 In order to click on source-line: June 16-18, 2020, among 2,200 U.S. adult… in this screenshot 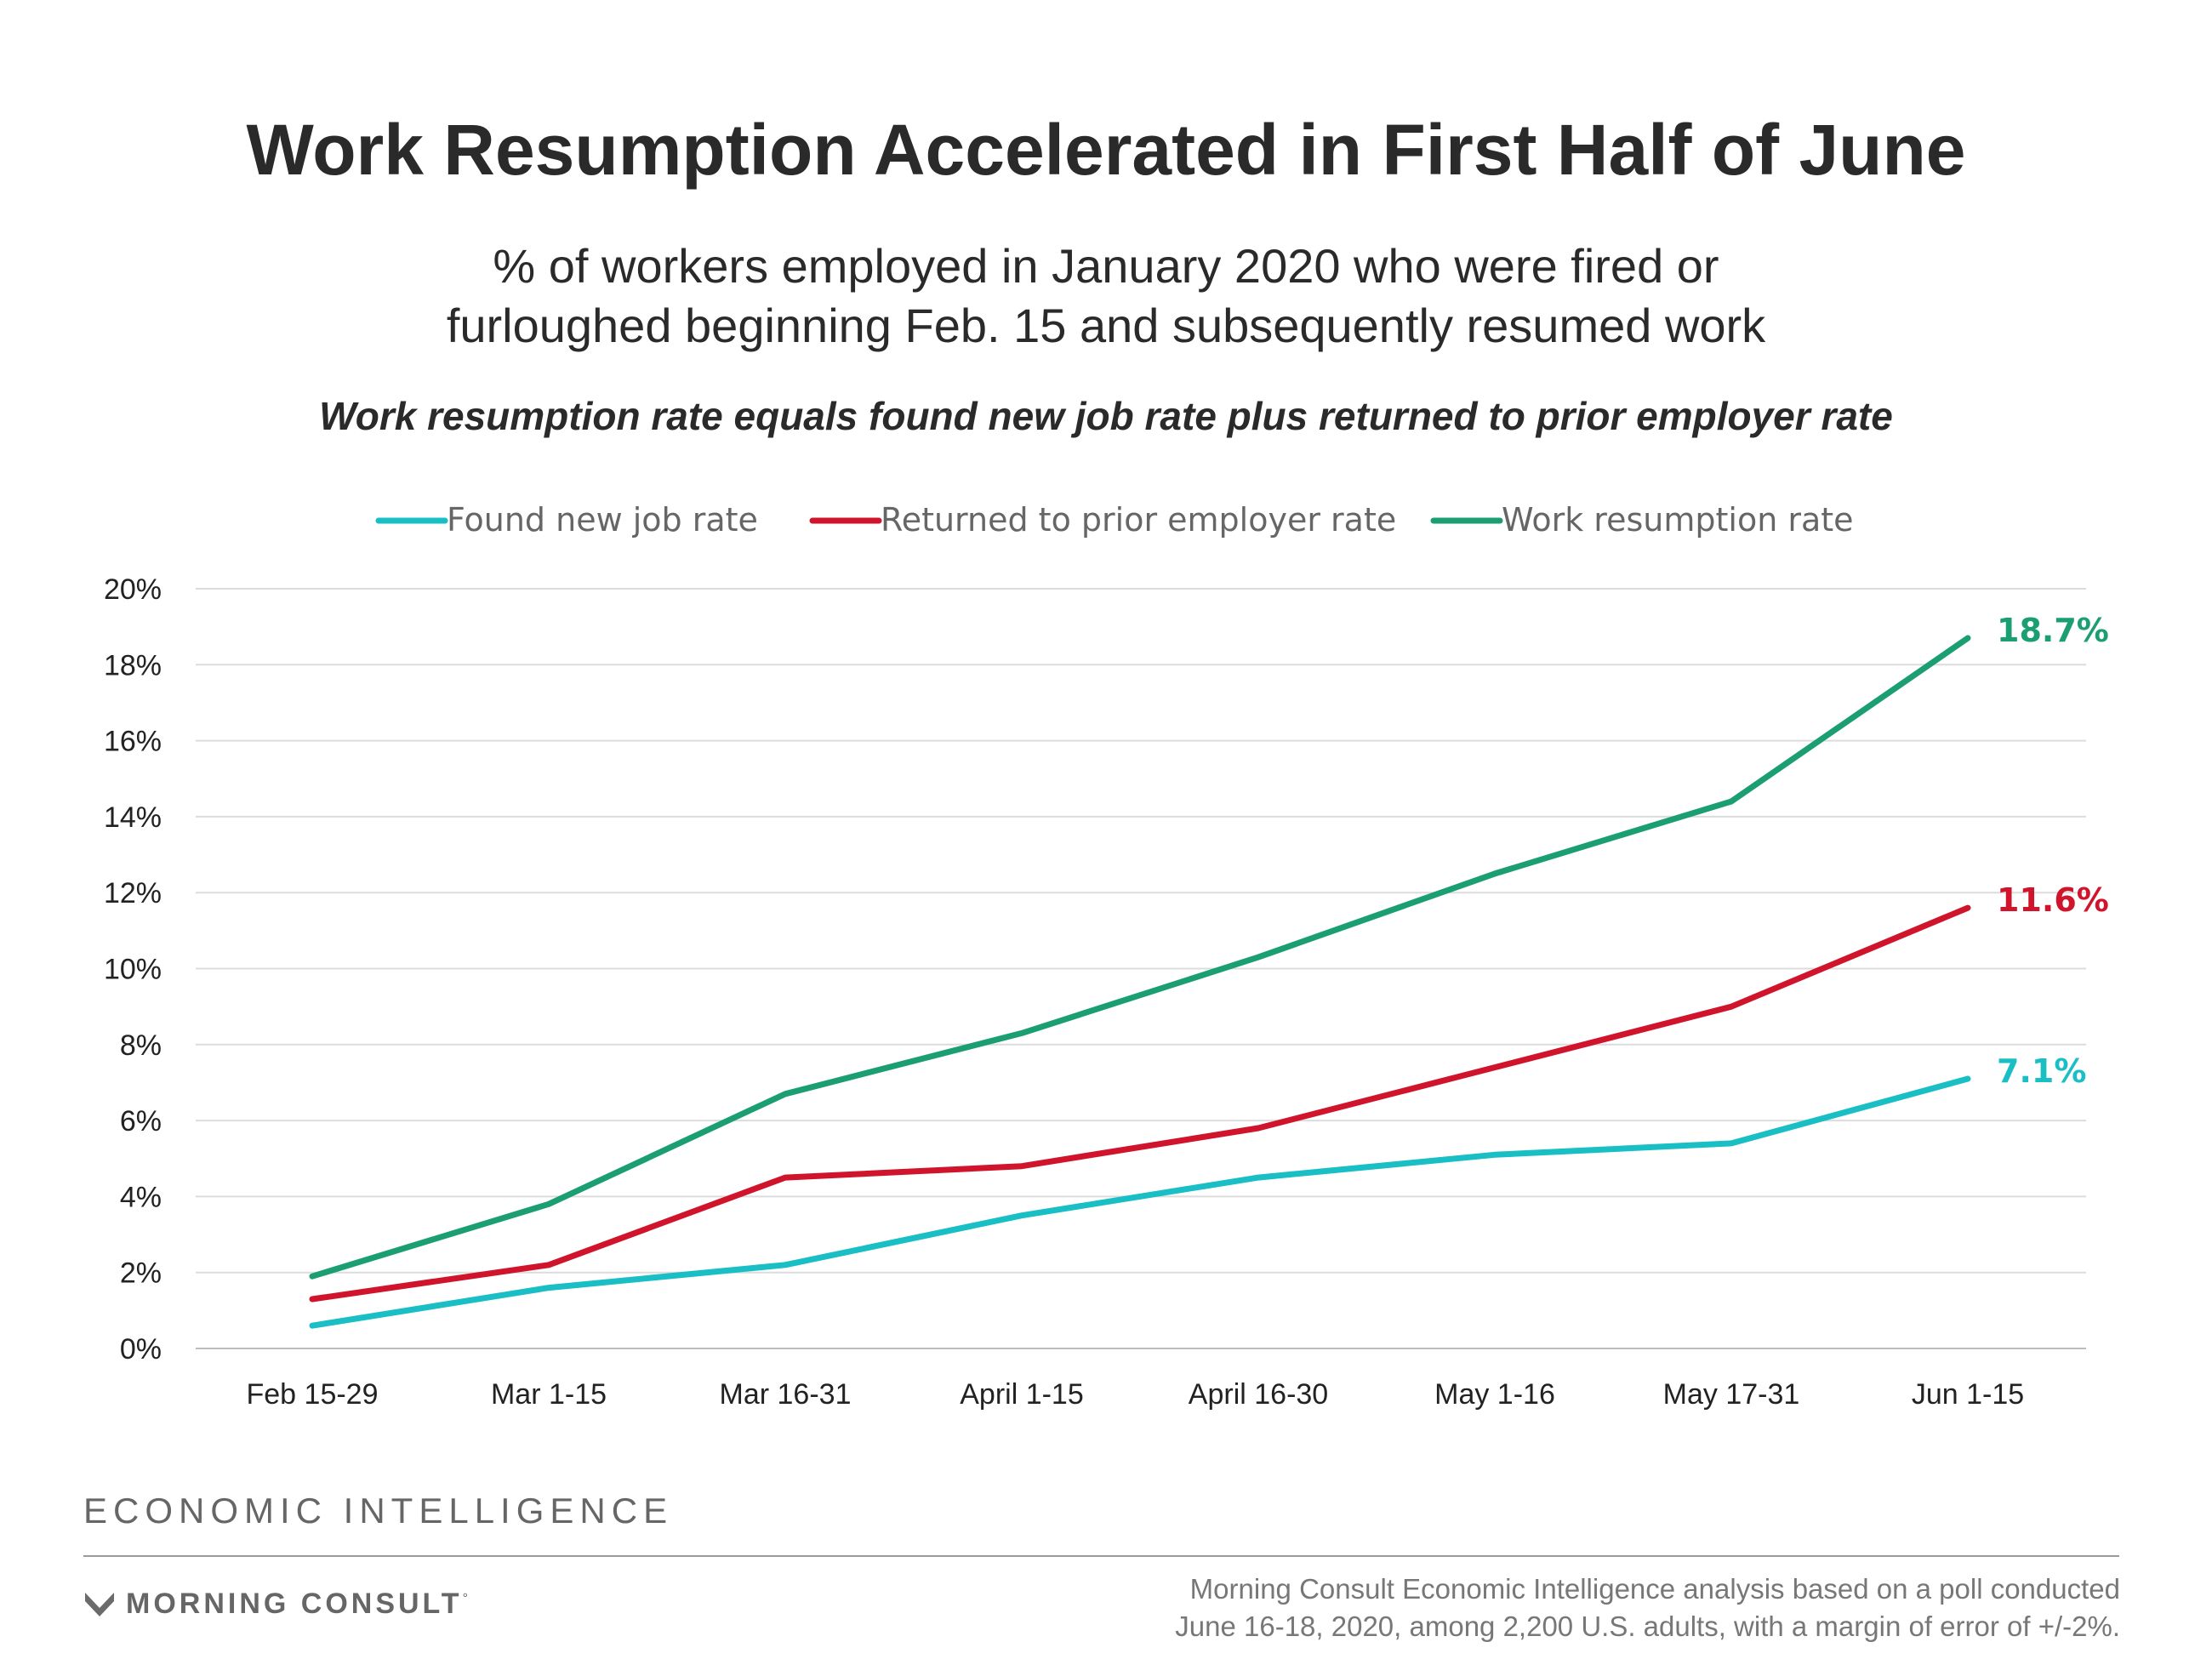, I will do `click(1647, 1626)`.